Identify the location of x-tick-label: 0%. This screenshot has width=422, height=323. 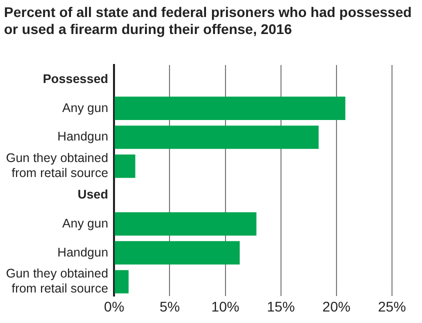
(114, 306).